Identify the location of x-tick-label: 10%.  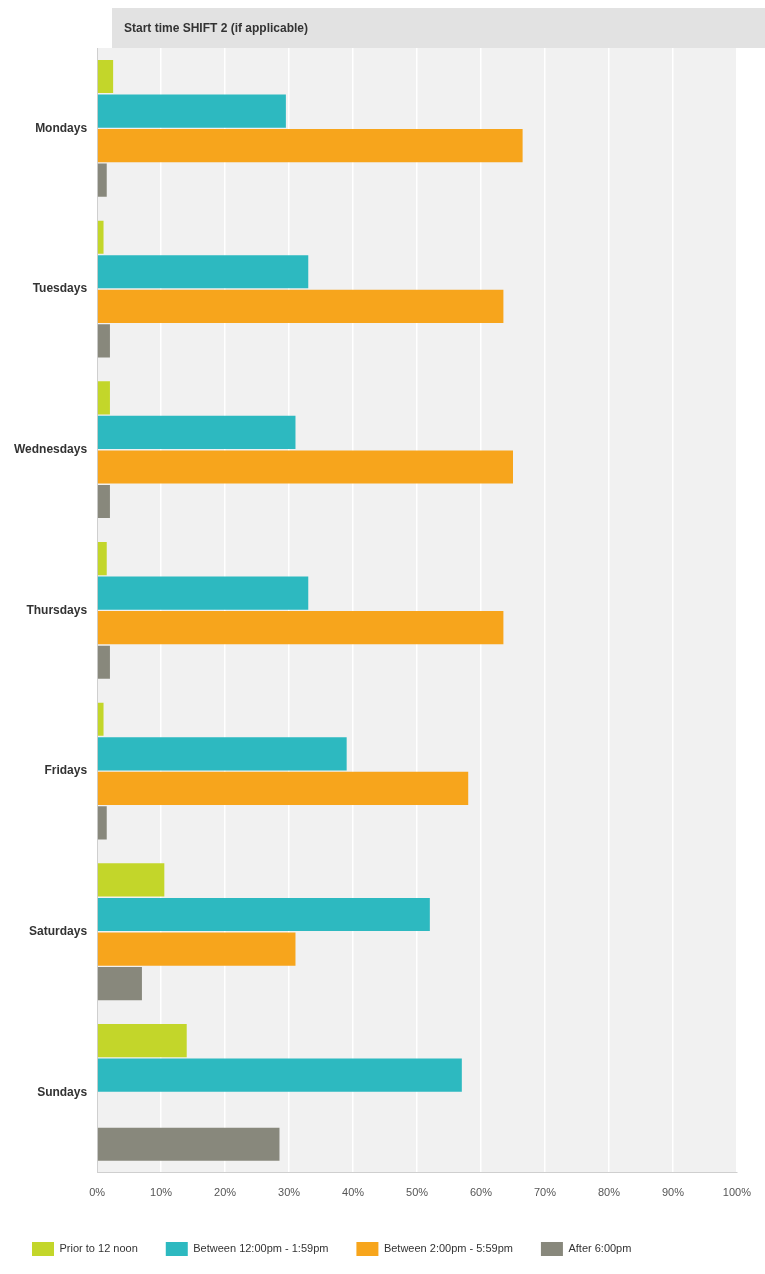
(161, 1192).